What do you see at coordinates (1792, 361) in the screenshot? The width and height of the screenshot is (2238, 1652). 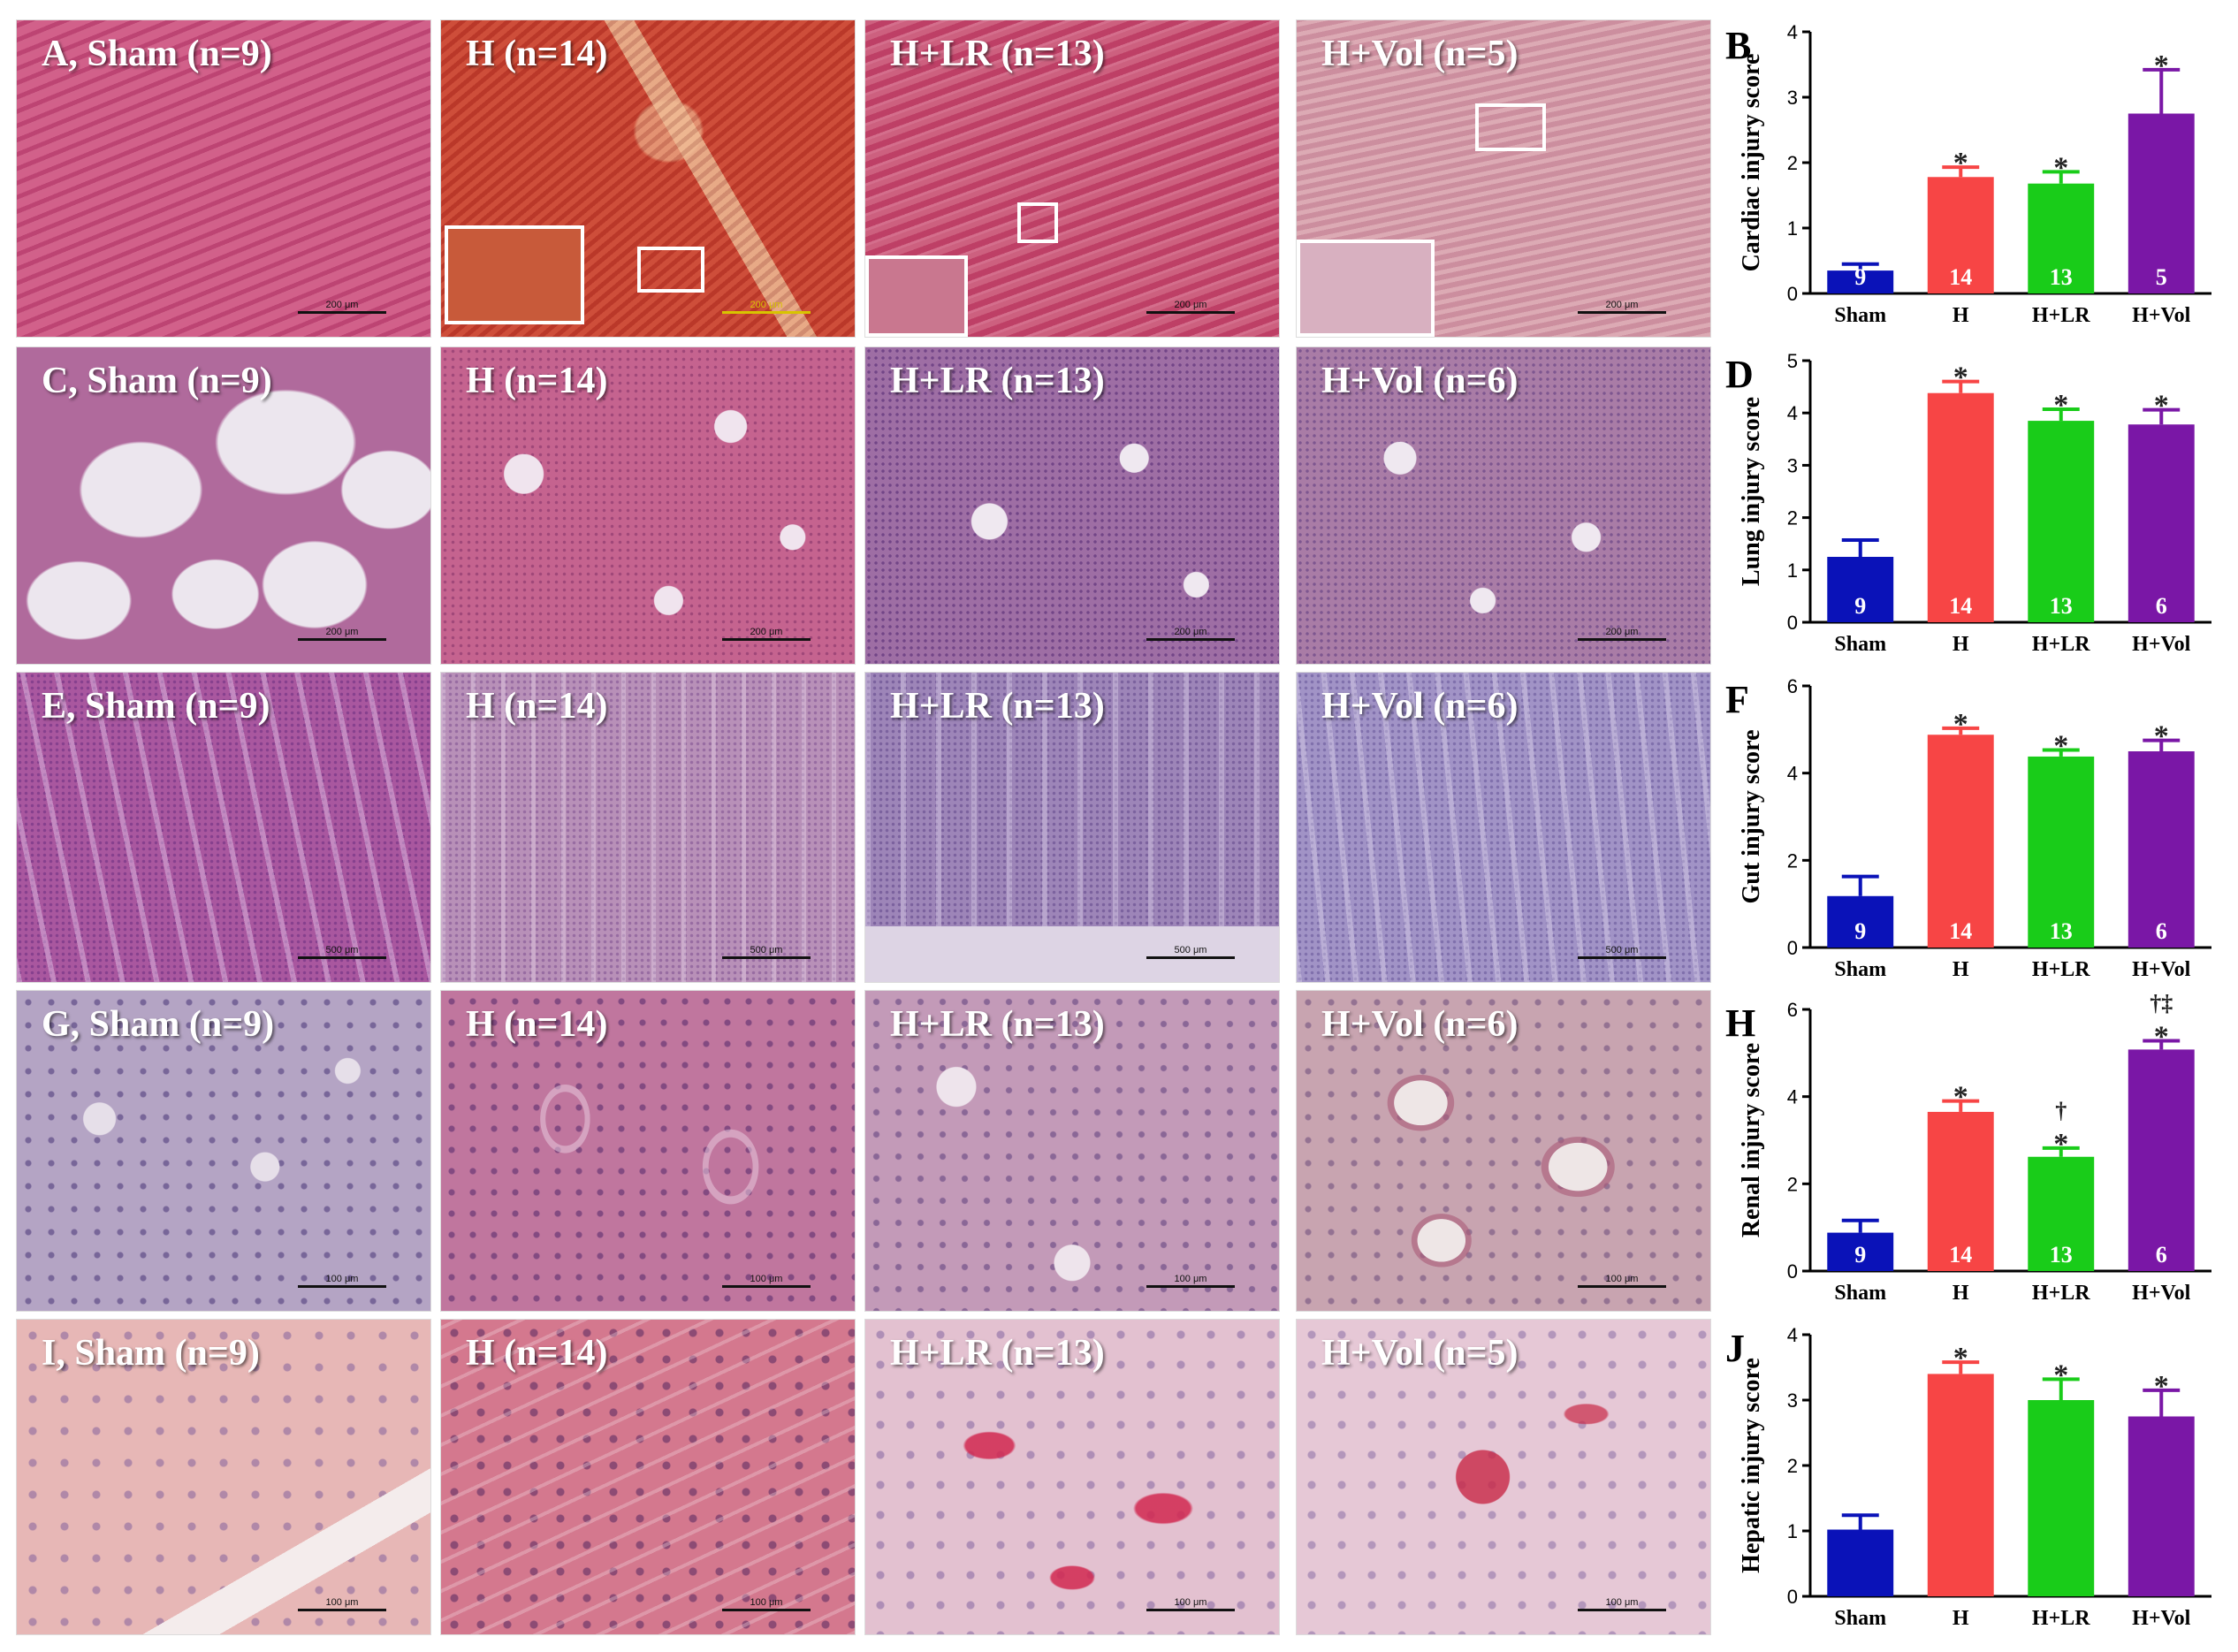 I see `y-tick-label: 5` at bounding box center [1792, 361].